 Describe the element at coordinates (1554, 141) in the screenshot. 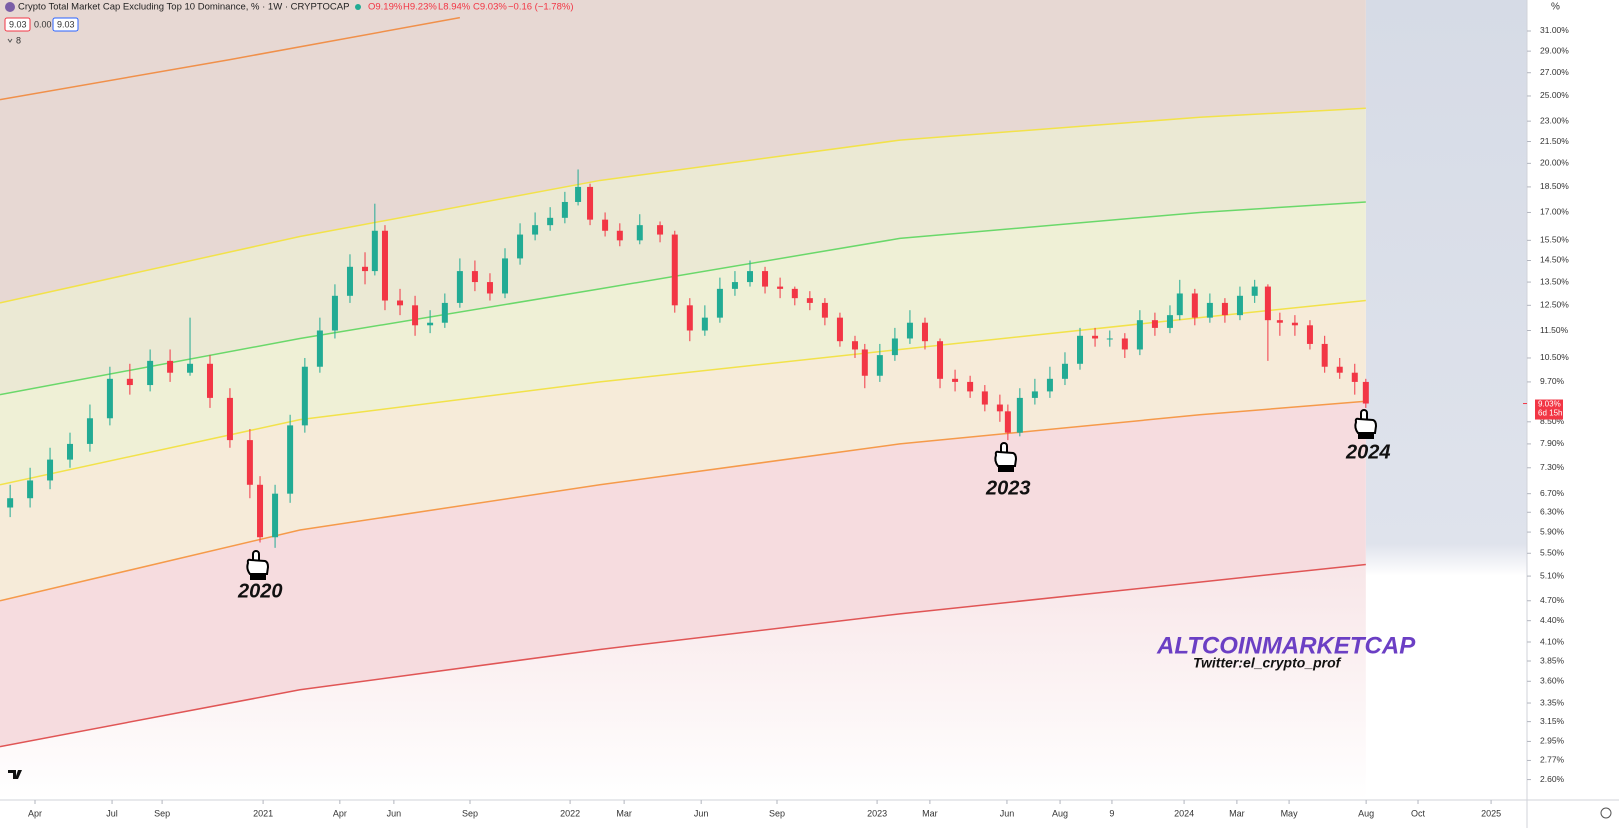

I see `y-tick-label: 21.50%` at that location.